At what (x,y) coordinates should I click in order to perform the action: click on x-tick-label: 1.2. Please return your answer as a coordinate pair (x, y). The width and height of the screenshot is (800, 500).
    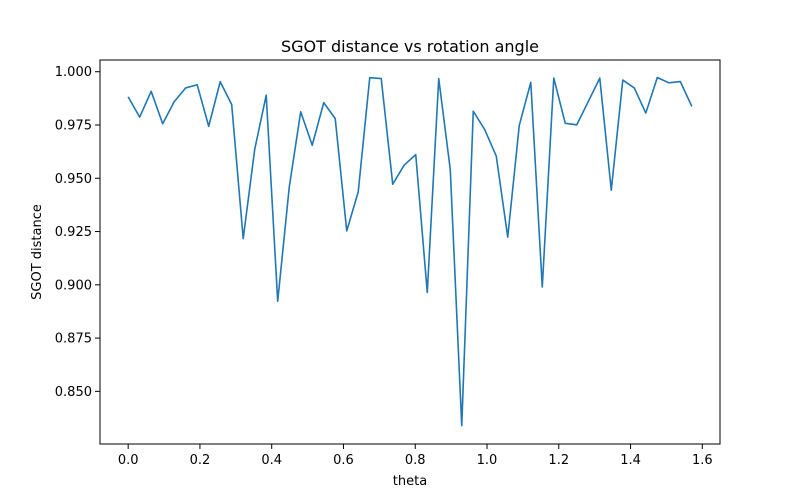
    Looking at the image, I should click on (558, 460).